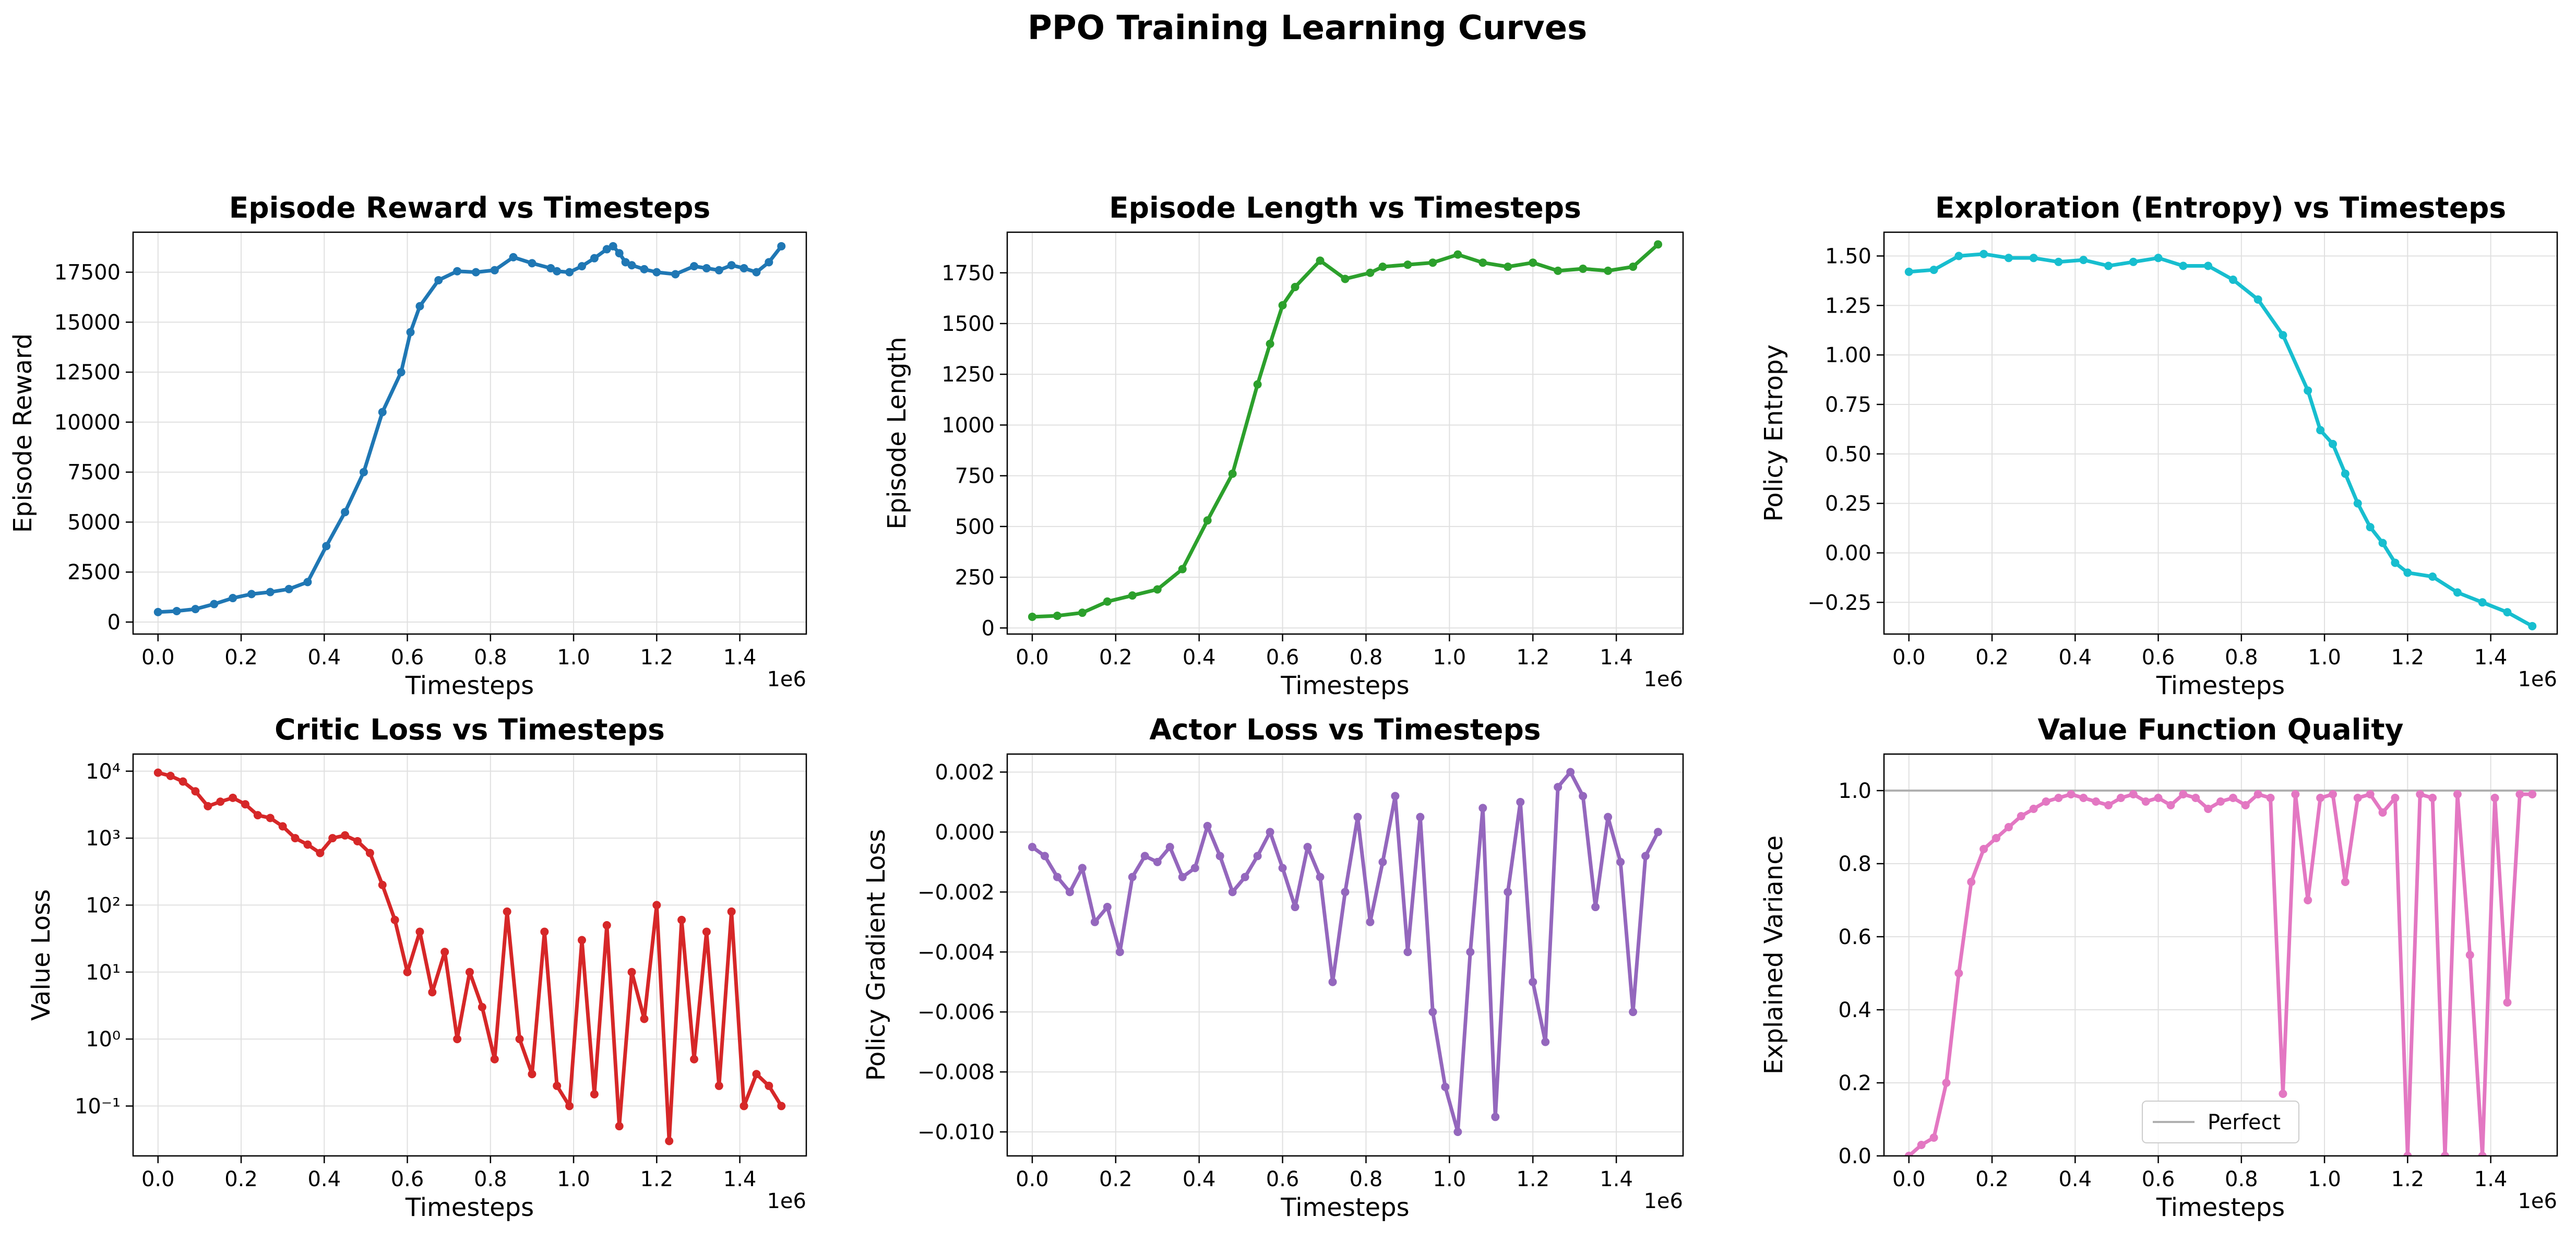 The width and height of the screenshot is (2576, 1242). What do you see at coordinates (490, 1179) in the screenshot?
I see `x-tick-label: 0.8` at bounding box center [490, 1179].